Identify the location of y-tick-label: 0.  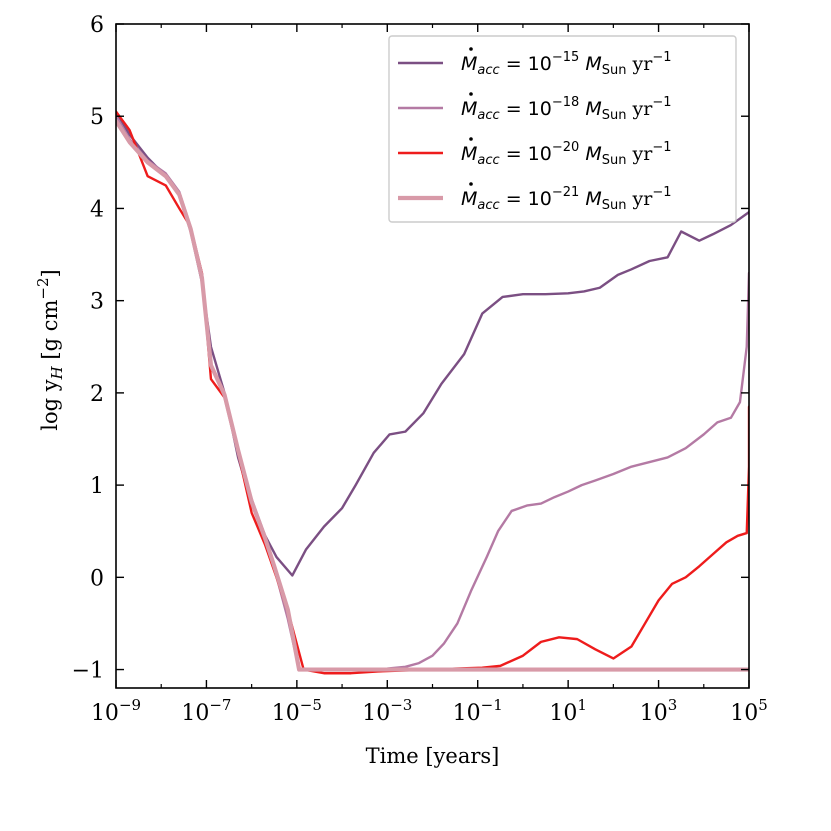
(97, 578).